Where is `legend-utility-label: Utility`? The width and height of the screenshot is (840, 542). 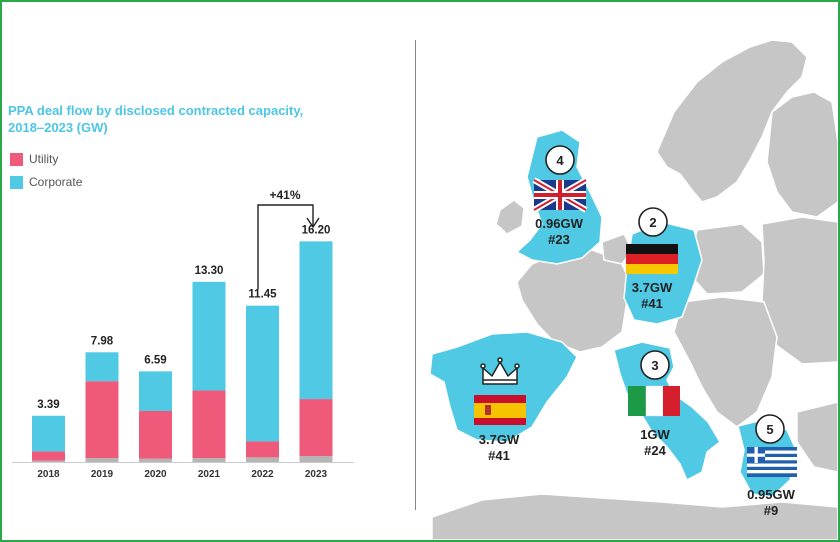 legend-utility-label: Utility is located at coordinates (44, 159).